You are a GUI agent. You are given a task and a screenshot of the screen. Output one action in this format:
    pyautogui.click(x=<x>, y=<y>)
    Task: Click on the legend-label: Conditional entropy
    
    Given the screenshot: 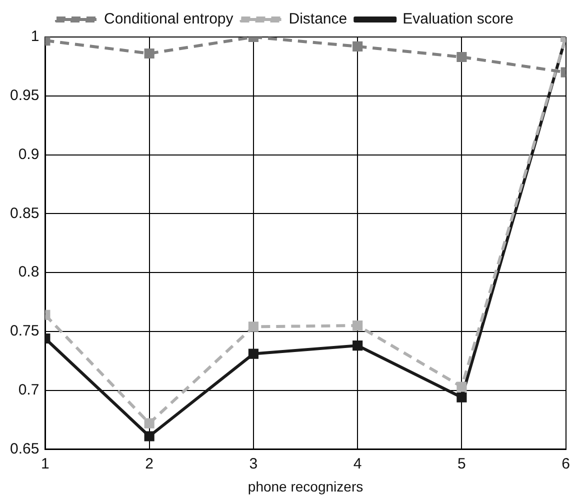 What is the action you would take?
    pyautogui.click(x=169, y=19)
    